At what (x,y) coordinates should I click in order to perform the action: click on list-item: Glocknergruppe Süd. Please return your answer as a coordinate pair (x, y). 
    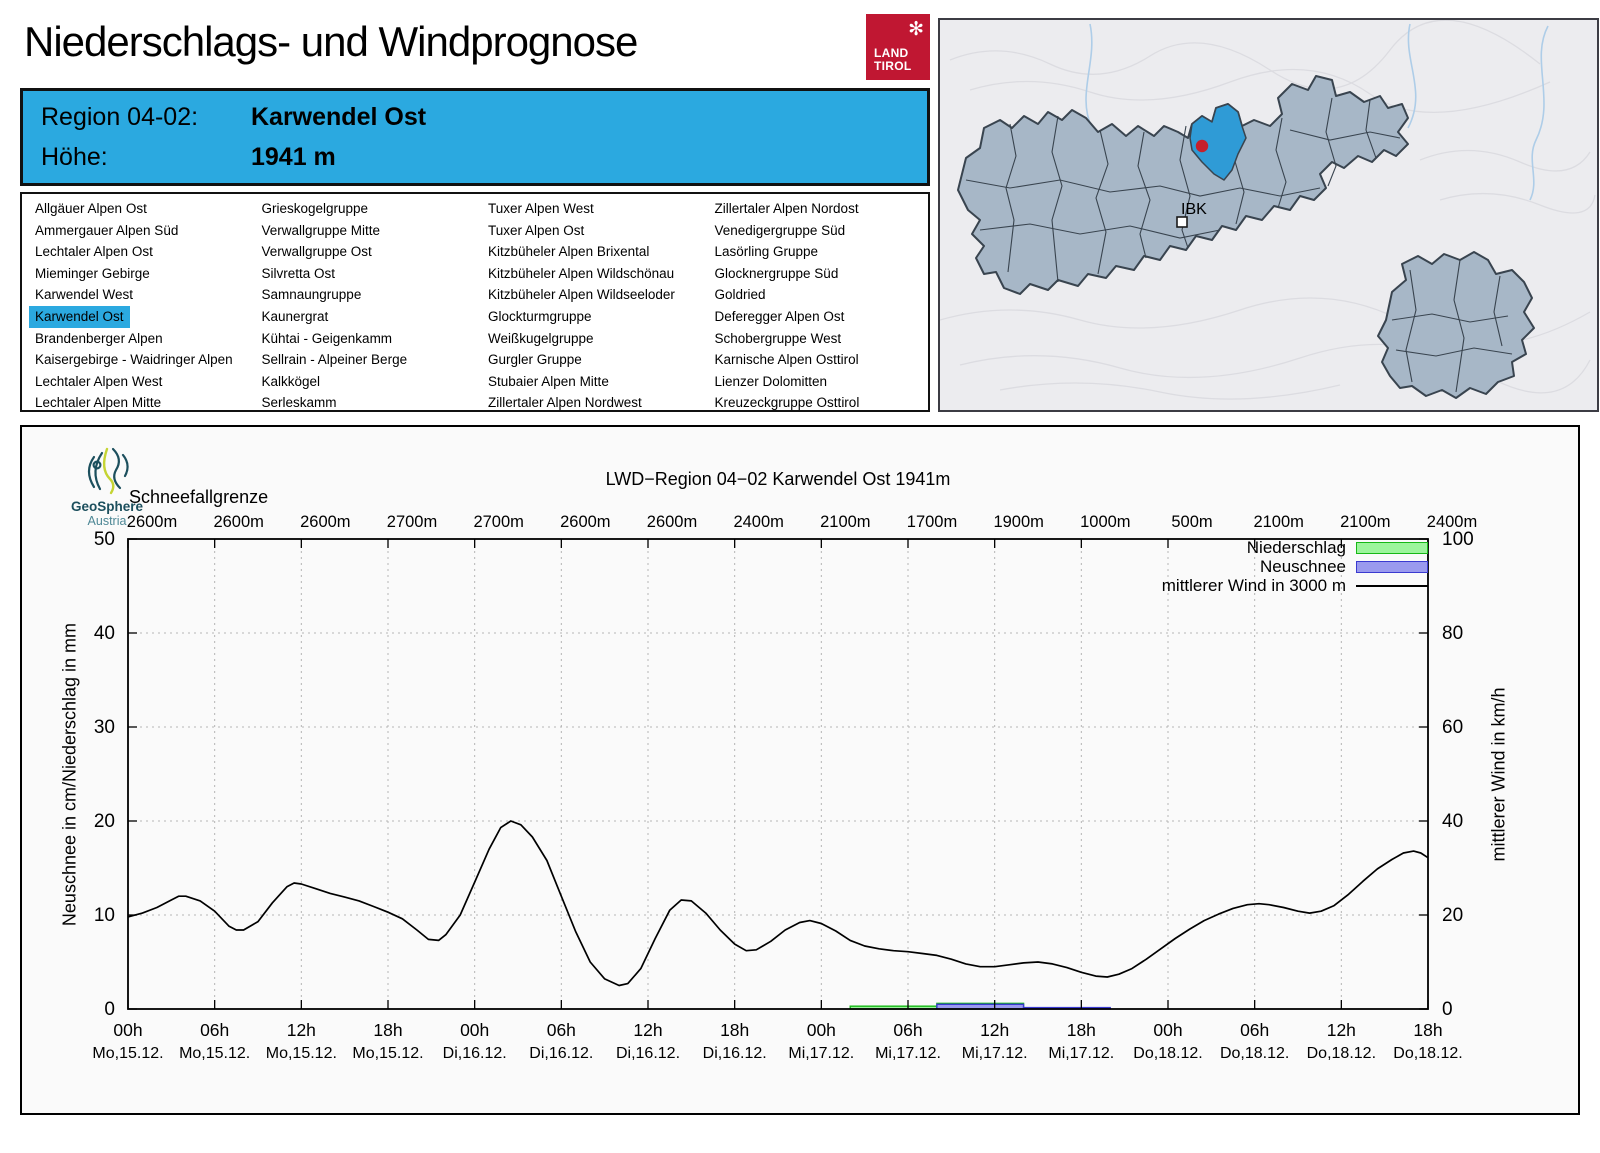
    Looking at the image, I should click on (776, 273).